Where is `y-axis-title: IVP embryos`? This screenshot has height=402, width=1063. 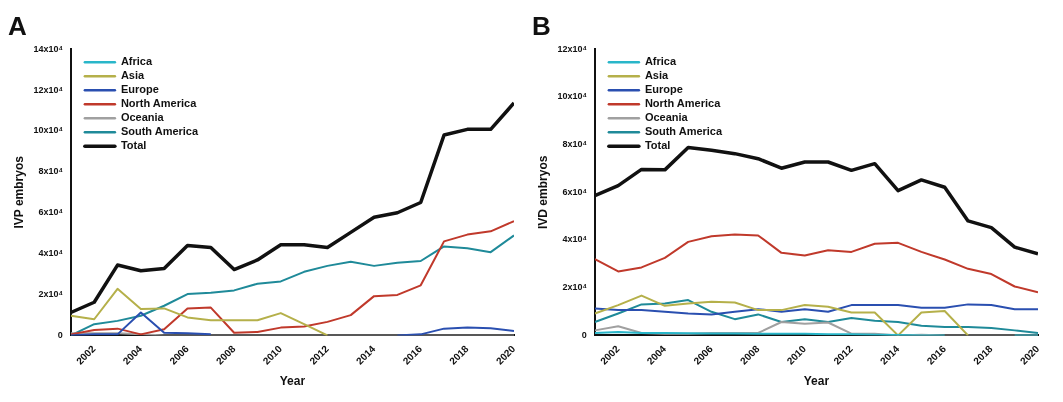
y-axis-title: IVP embryos is located at coordinates (18, 192).